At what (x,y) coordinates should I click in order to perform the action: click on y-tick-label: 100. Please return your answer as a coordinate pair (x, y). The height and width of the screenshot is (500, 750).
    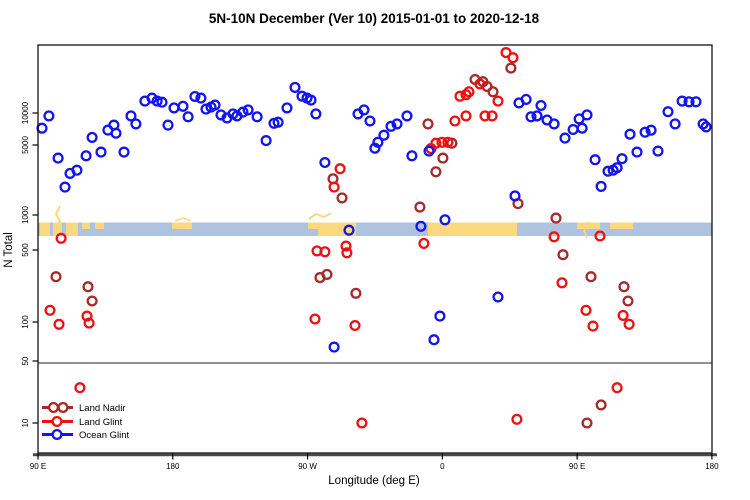
    Looking at the image, I should click on (25, 322).